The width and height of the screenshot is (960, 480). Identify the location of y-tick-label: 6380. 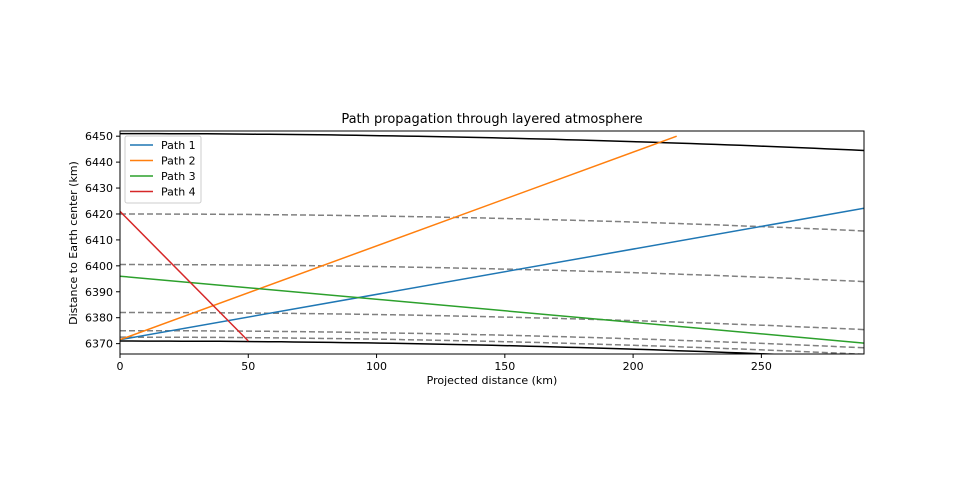
(99, 318).